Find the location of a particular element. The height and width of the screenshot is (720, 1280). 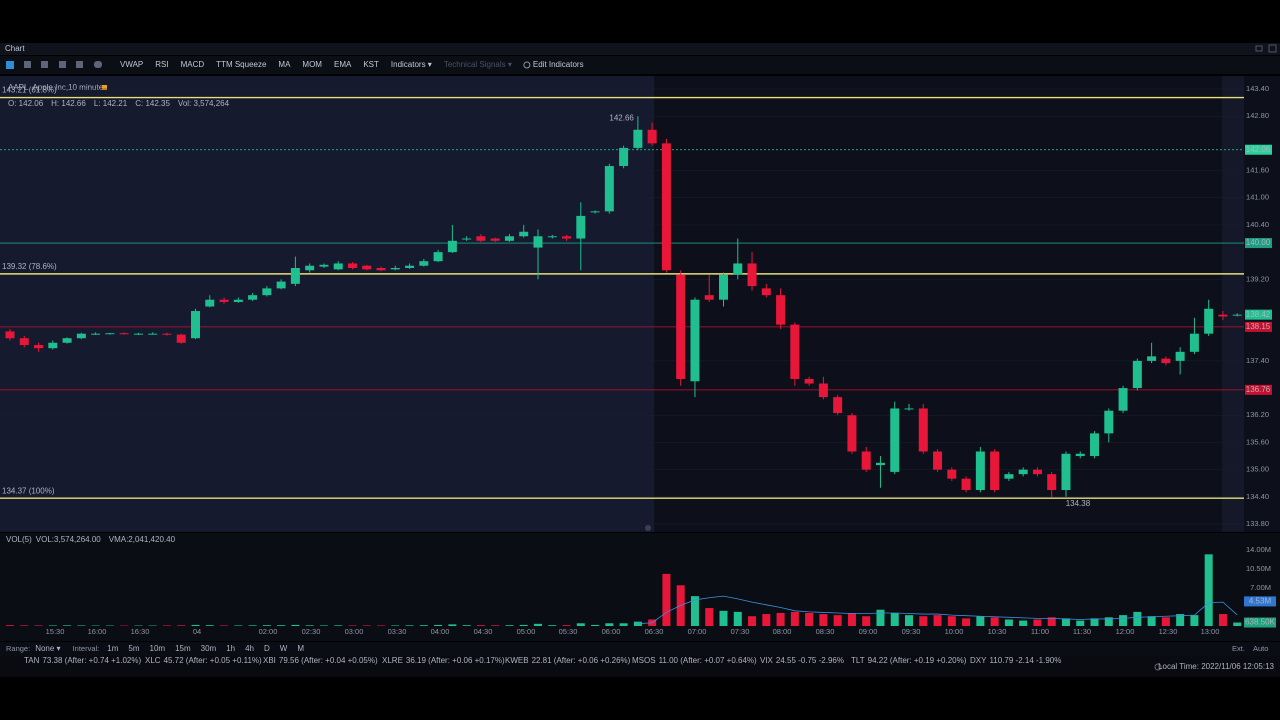

toolbar-button: MOM is located at coordinates (312, 64).